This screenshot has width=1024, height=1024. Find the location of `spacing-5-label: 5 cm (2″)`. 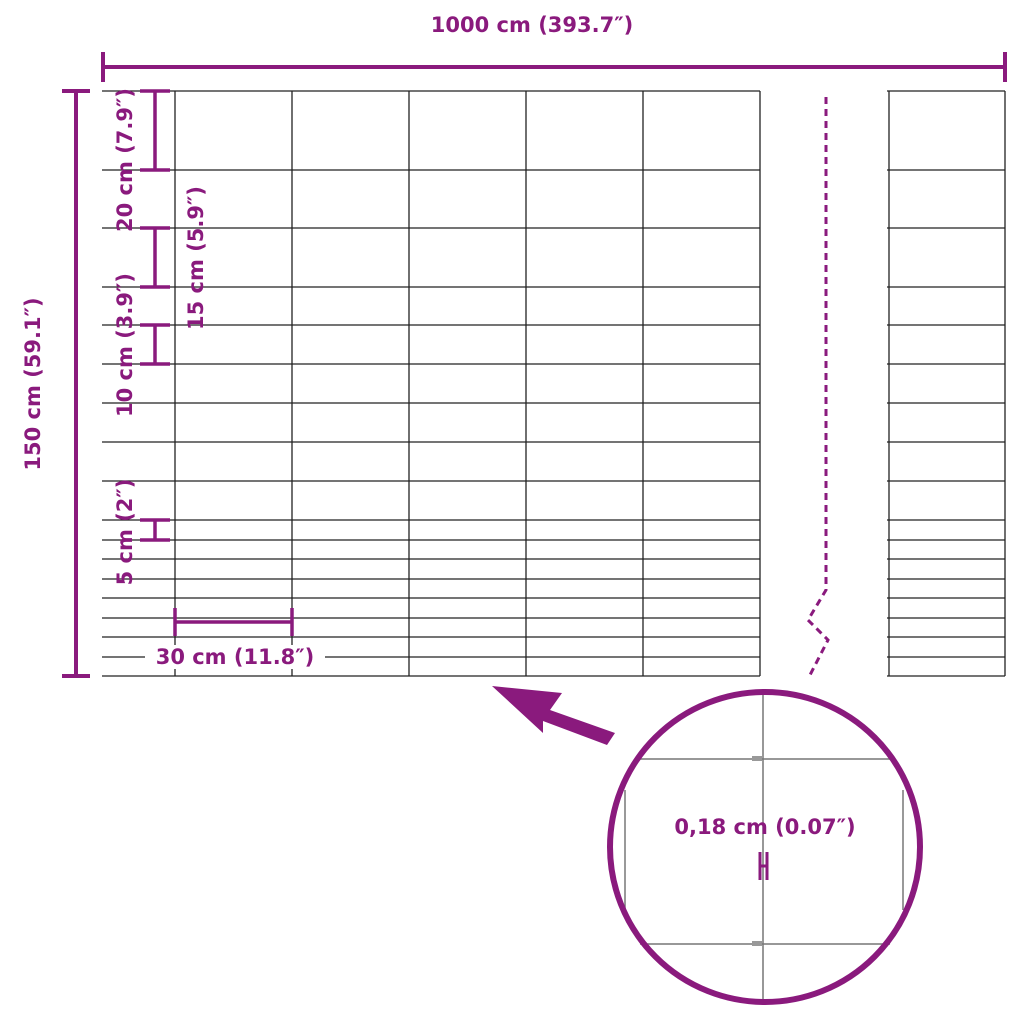

spacing-5-label: 5 cm (2″) is located at coordinates (125, 532).